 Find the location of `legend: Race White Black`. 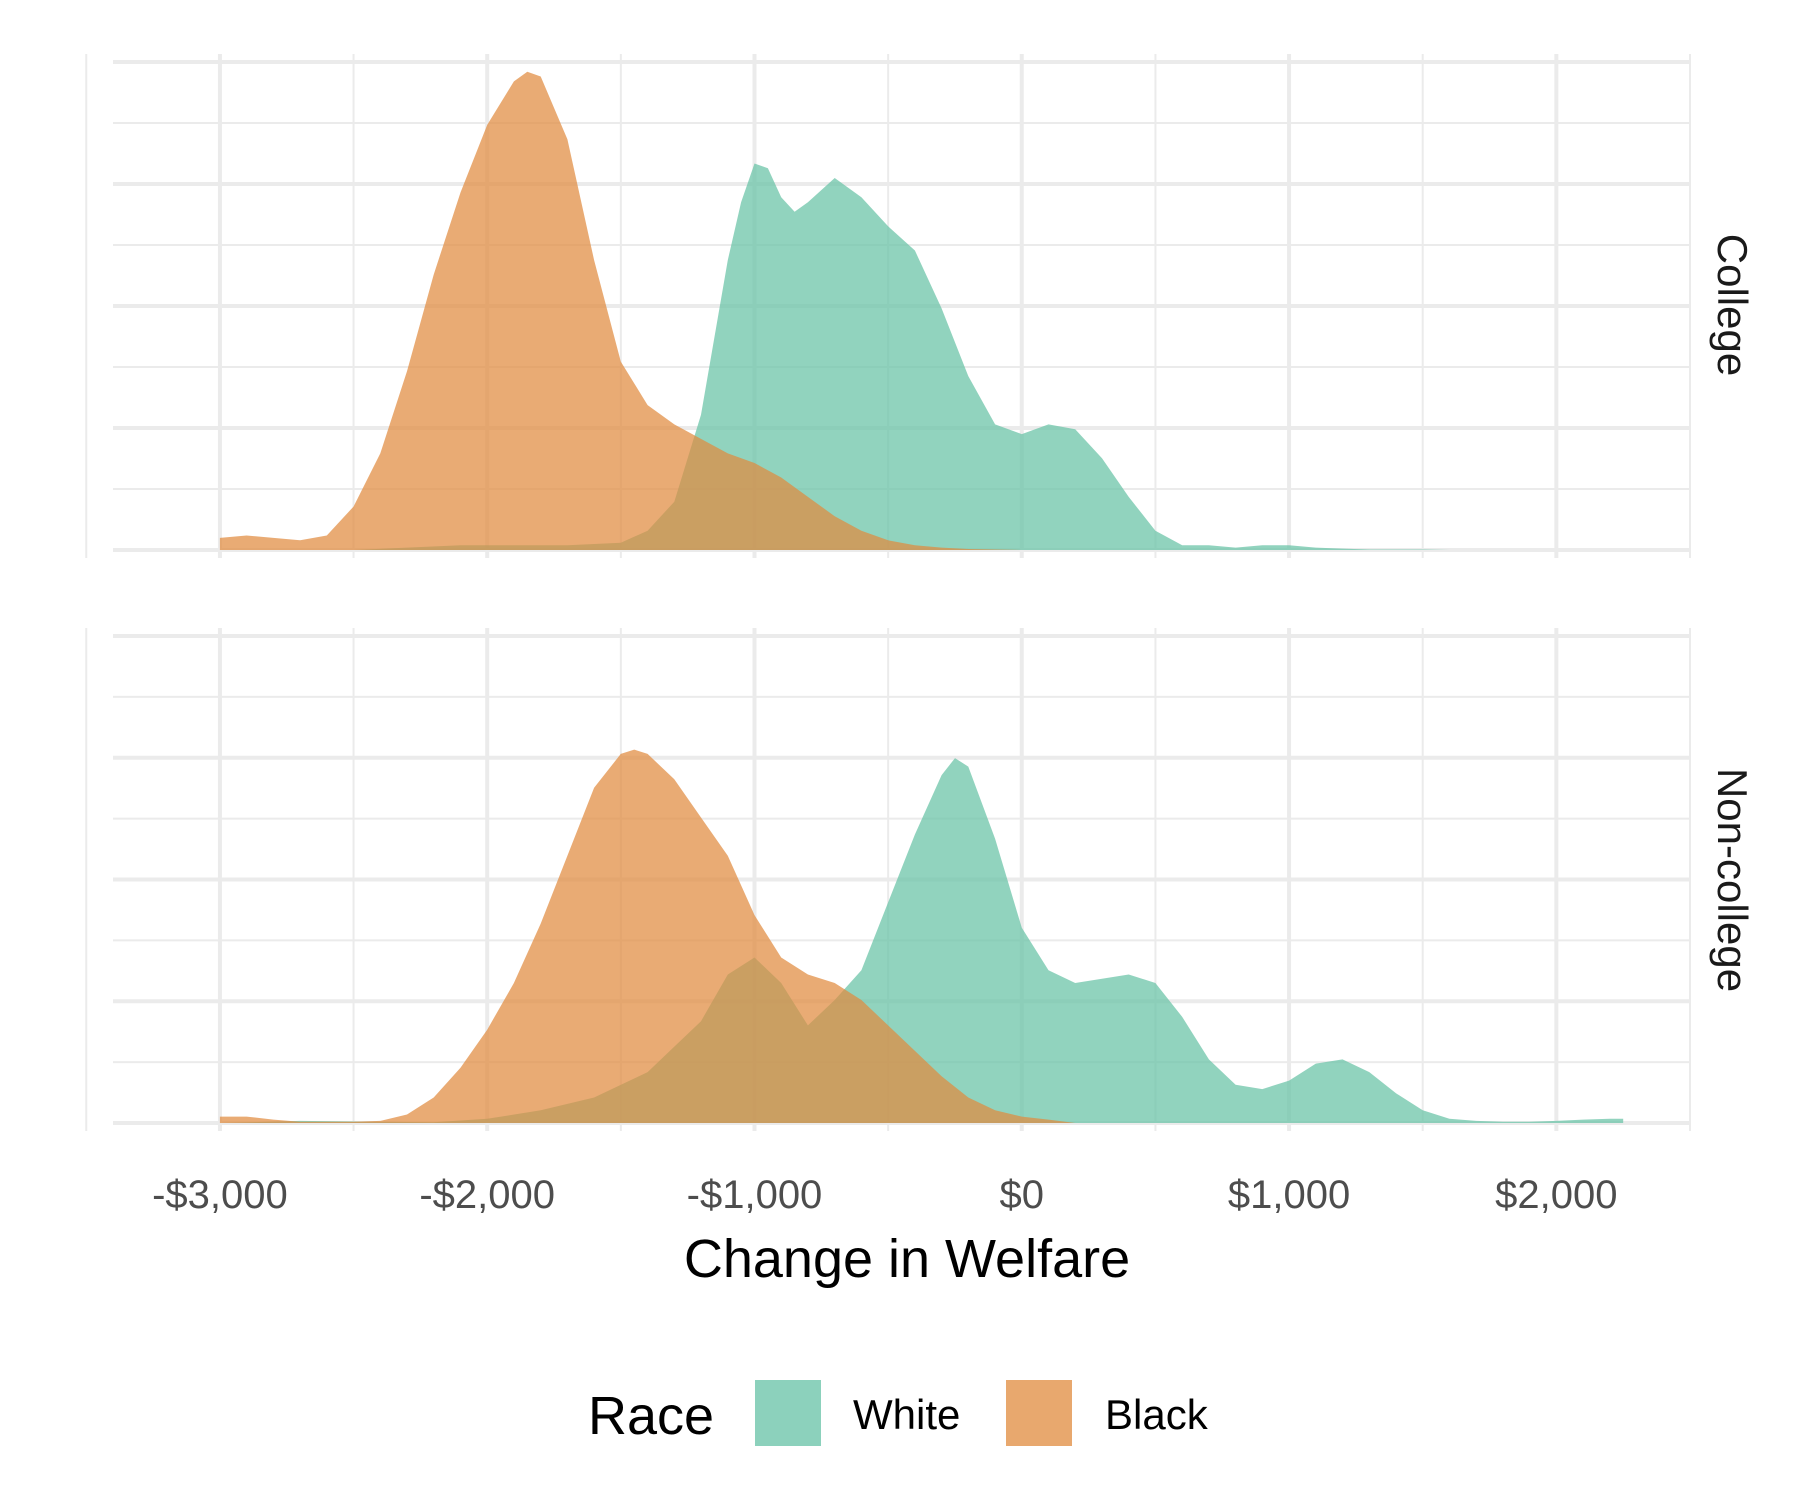

legend: Race White Black is located at coordinates (898, 1413).